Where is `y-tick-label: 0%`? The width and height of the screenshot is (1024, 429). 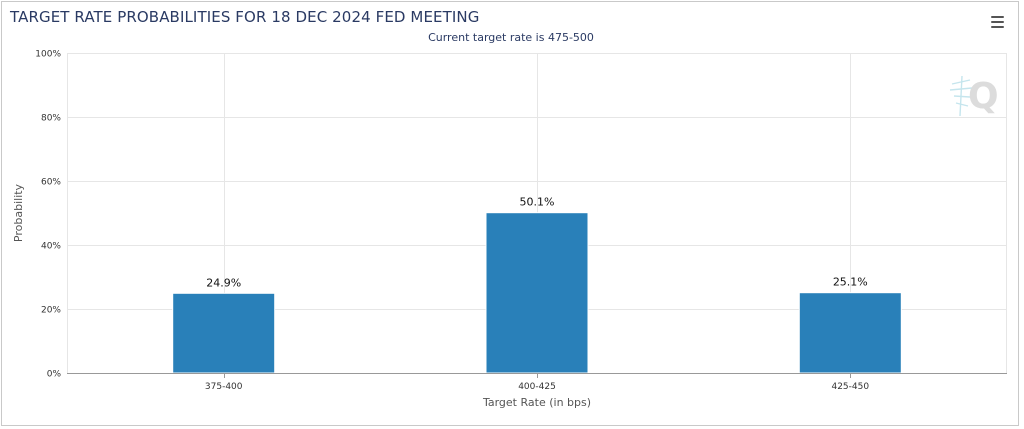
y-tick-label: 0% is located at coordinates (54, 375).